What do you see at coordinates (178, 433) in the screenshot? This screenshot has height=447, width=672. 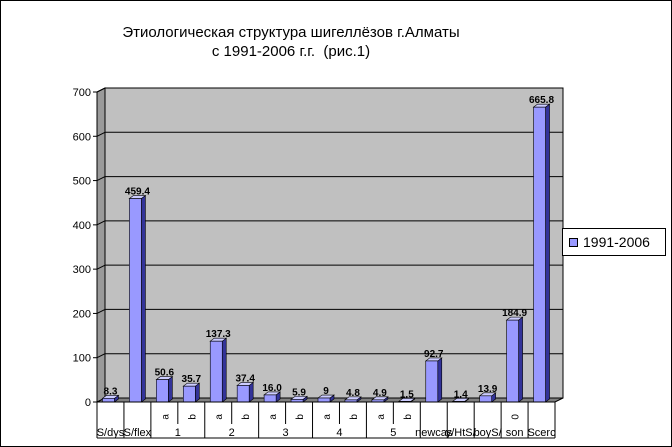 I see `x-group-label: 1` at bounding box center [178, 433].